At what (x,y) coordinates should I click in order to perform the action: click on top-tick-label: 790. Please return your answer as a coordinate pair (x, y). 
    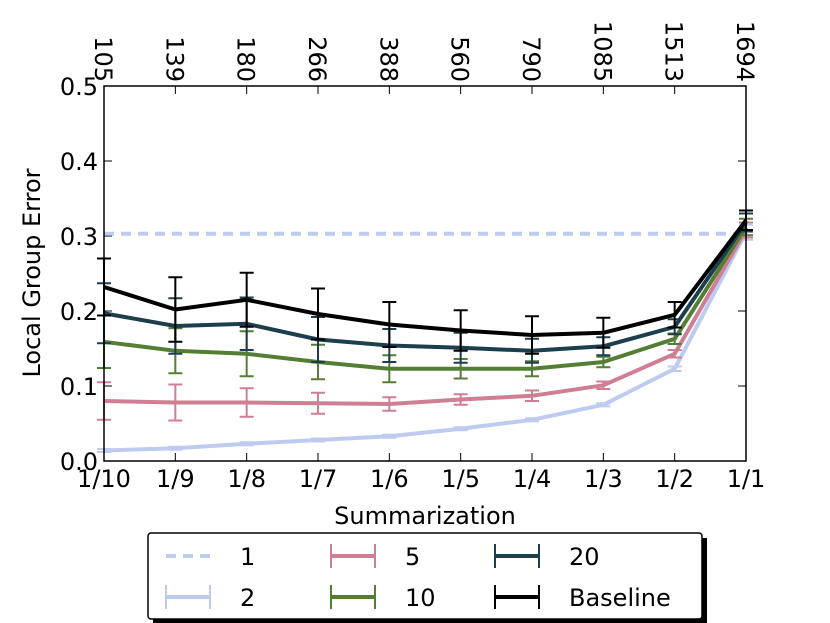
    Looking at the image, I should click on (531, 59).